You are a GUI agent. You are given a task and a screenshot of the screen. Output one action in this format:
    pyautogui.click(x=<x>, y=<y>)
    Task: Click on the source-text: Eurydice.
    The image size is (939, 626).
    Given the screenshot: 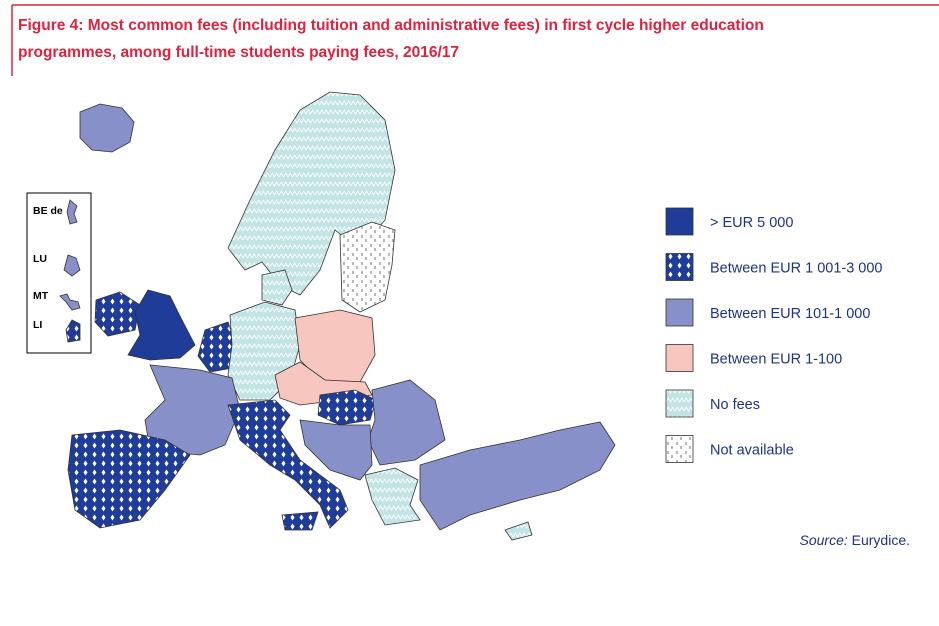 What is the action you would take?
    pyautogui.click(x=879, y=540)
    